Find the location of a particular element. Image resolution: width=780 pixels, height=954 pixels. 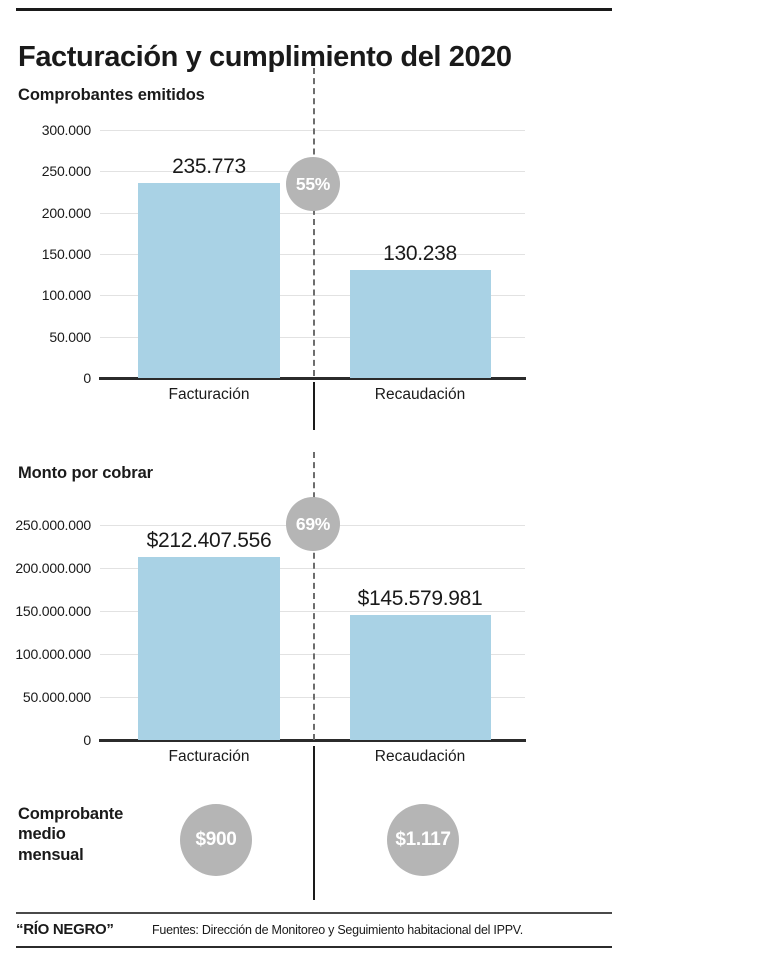

summary-label-line-0: Comprobante is located at coordinates (71, 814).